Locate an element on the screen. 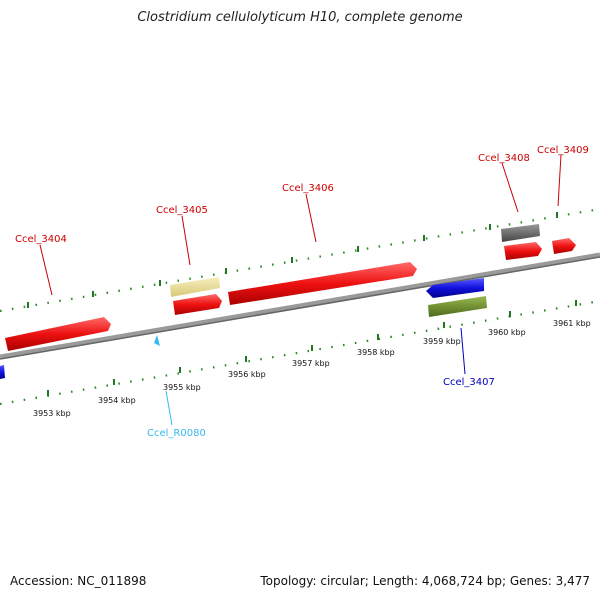 The width and height of the screenshot is (600, 600). feature-ccel-3405-arrow is located at coordinates (197, 304).